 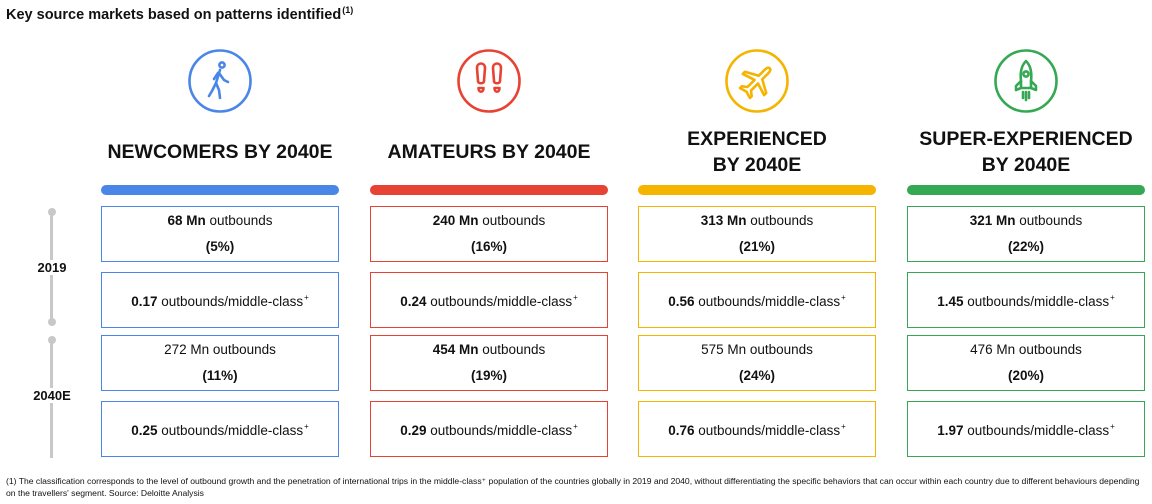 I want to click on airplane-icon, so click(x=757, y=81).